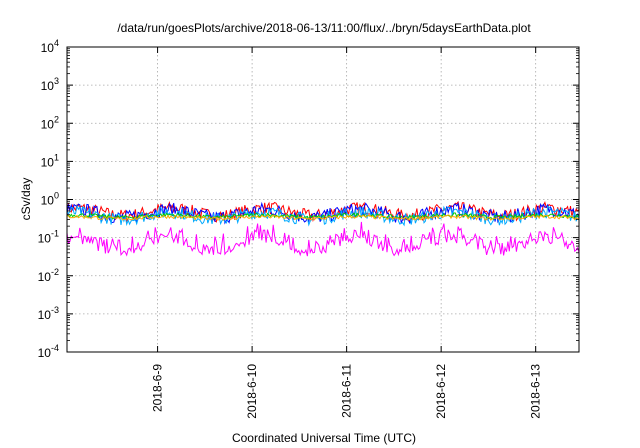 This screenshot has height=448, width=640. Describe the element at coordinates (48, 351) in the screenshot. I see `y-tick-label: 10⁻⁴` at that location.